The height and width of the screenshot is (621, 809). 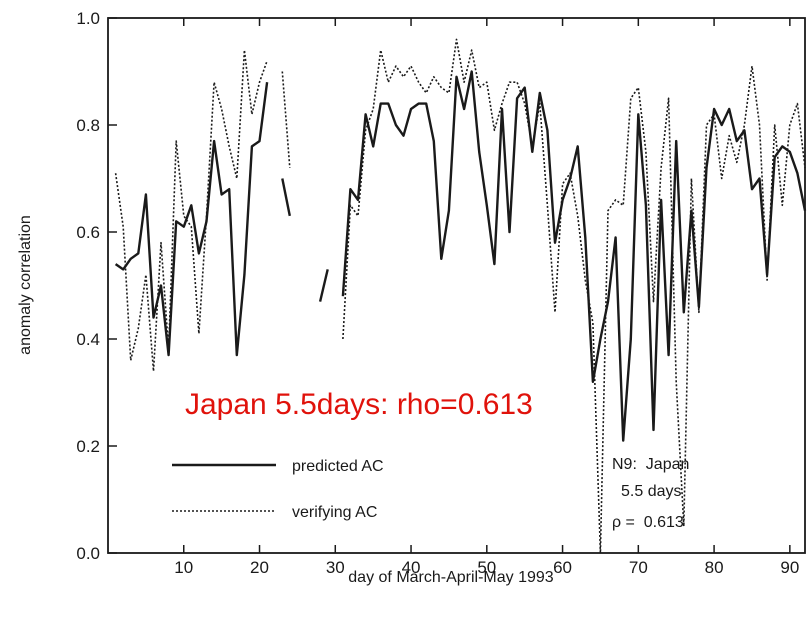 I want to click on y-tick-label-1.0: 1.0, so click(x=88, y=18).